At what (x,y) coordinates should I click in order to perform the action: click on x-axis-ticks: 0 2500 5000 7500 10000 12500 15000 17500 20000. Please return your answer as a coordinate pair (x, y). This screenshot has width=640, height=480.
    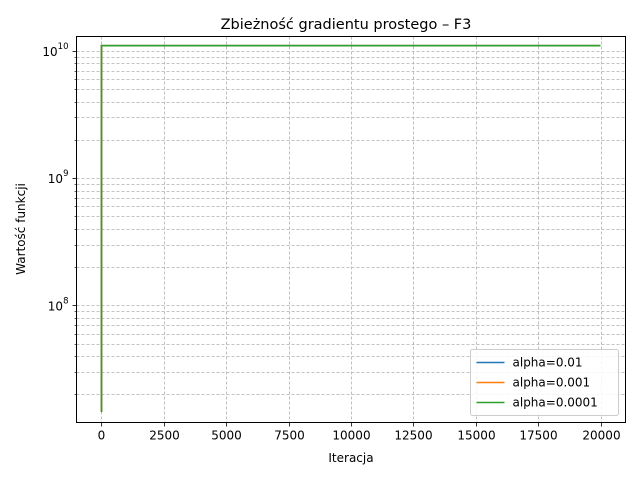
    Looking at the image, I should click on (359, 432).